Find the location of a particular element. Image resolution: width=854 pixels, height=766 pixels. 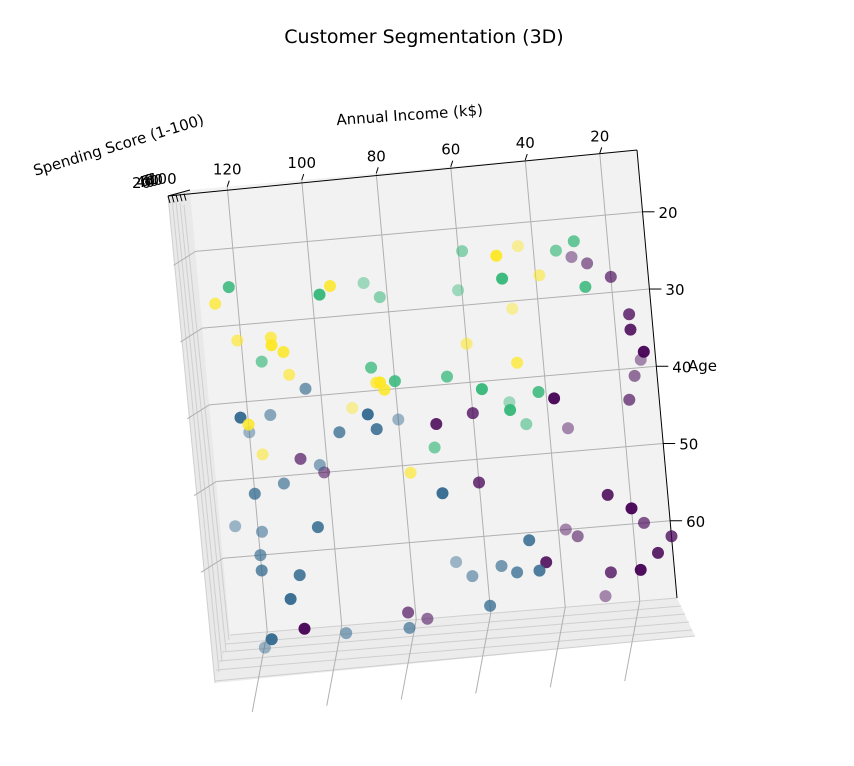

z-tick-label: 40 is located at coordinates (145, 182).